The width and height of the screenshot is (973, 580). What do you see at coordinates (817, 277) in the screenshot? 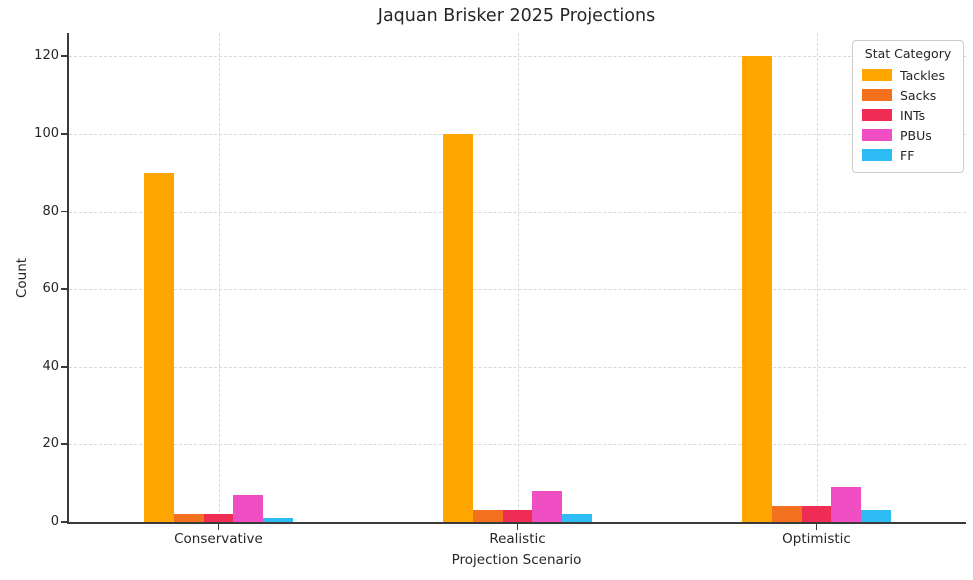
I see `gridline-x-optimistic` at bounding box center [817, 277].